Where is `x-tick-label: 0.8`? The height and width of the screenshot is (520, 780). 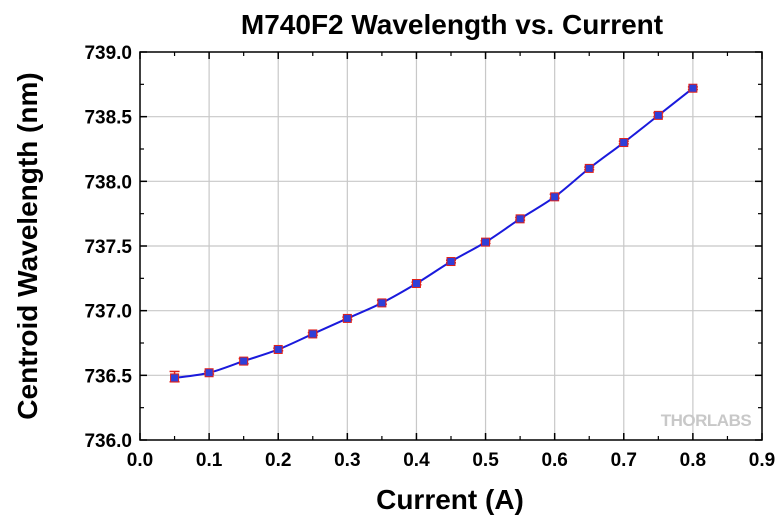 x-tick-label: 0.8 is located at coordinates (693, 460).